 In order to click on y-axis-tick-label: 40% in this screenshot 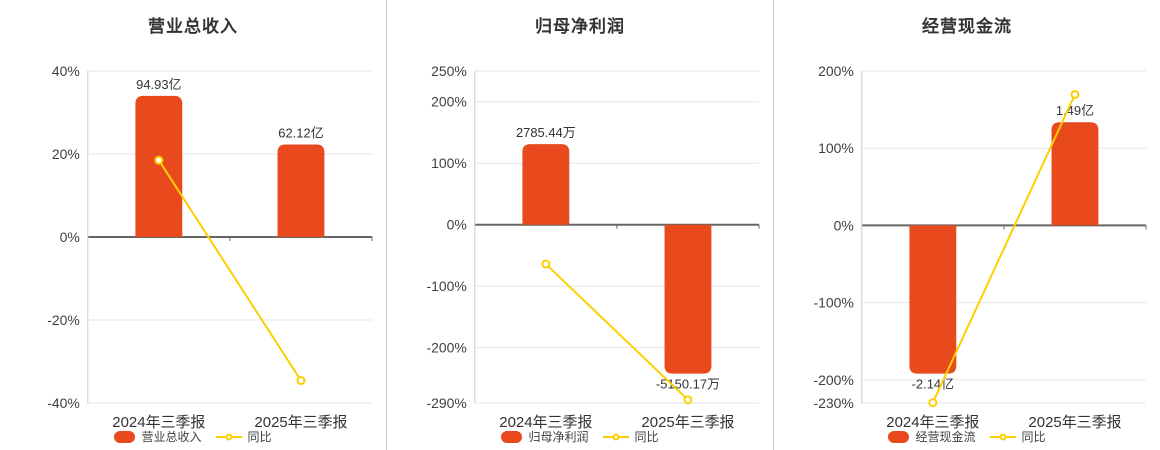, I will do `click(66, 71)`.